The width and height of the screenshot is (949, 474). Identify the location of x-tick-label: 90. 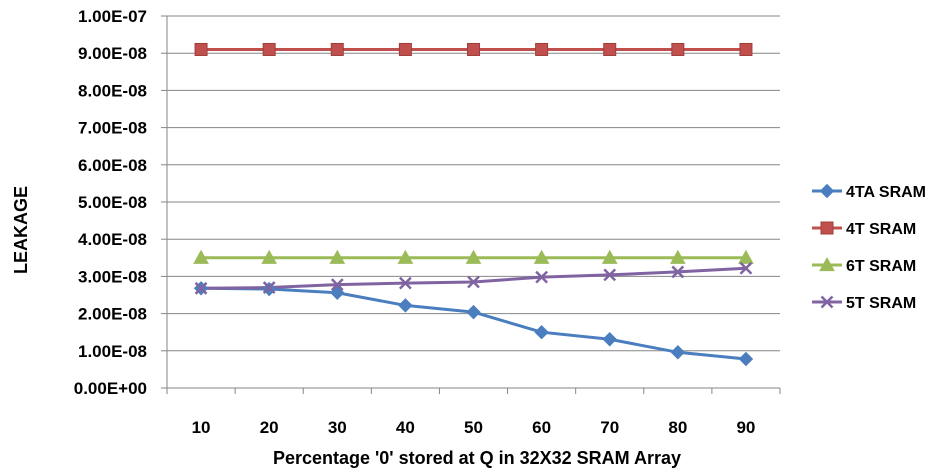
(745, 427).